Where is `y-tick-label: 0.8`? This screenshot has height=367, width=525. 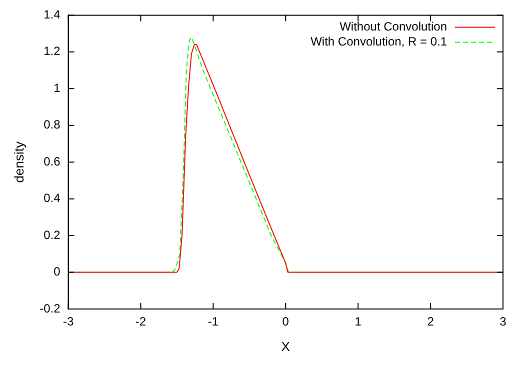
y-tick-label: 0.8 is located at coordinates (52, 125).